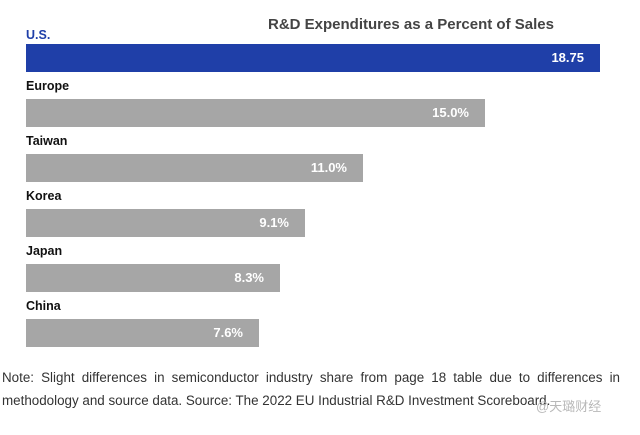 The width and height of the screenshot is (640, 435). What do you see at coordinates (44, 196) in the screenshot?
I see `category-label: Korea` at bounding box center [44, 196].